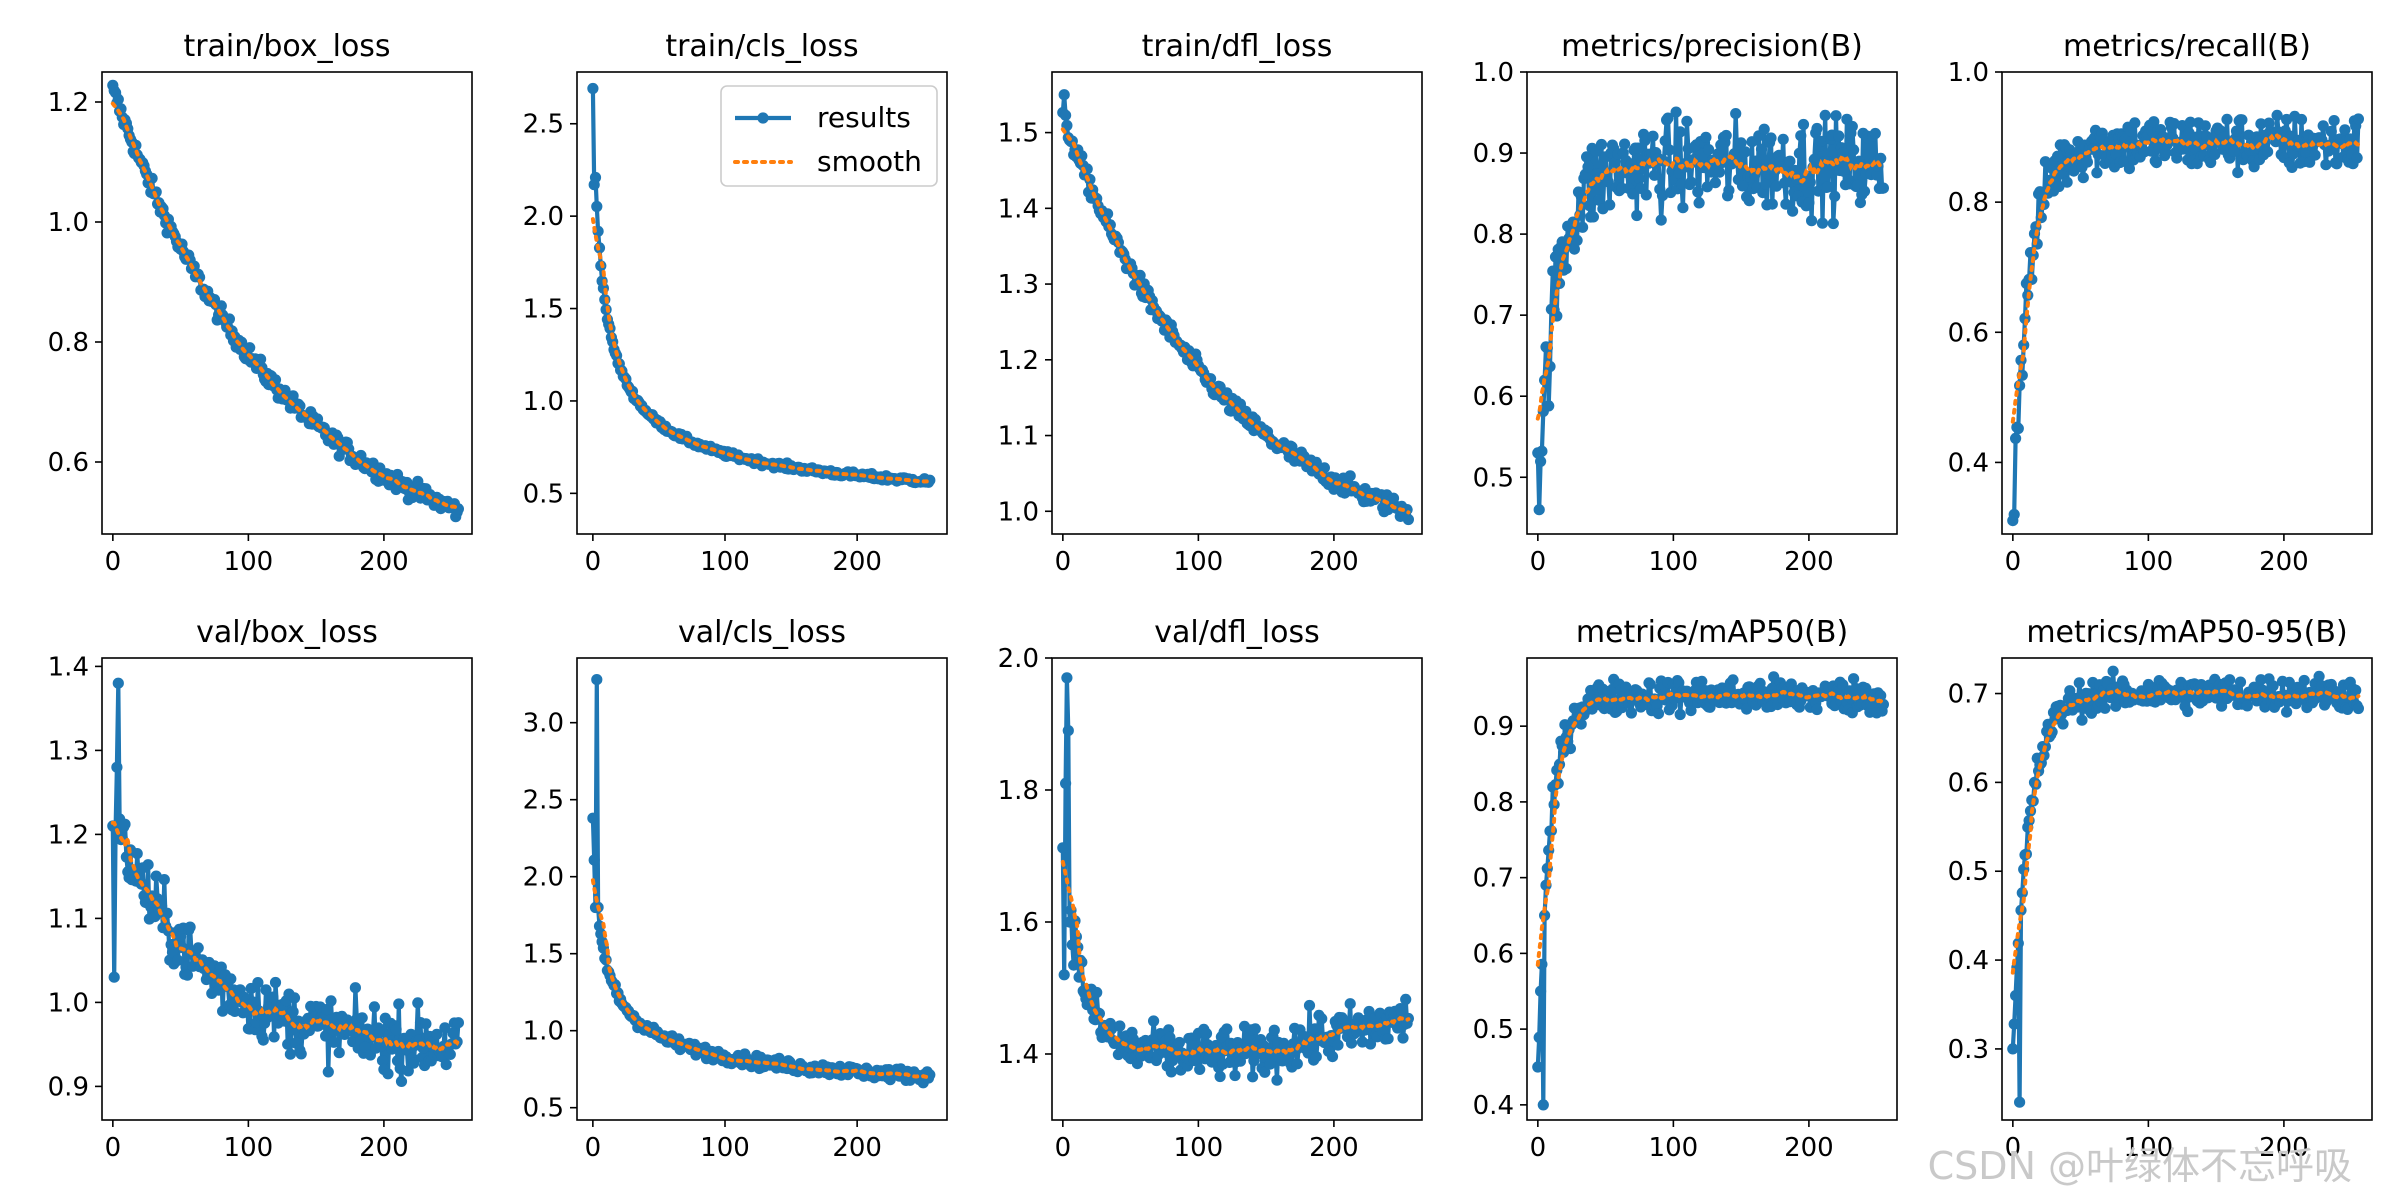  What do you see at coordinates (68, 667) in the screenshot?
I see `y-tick-label: 1.4` at bounding box center [68, 667].